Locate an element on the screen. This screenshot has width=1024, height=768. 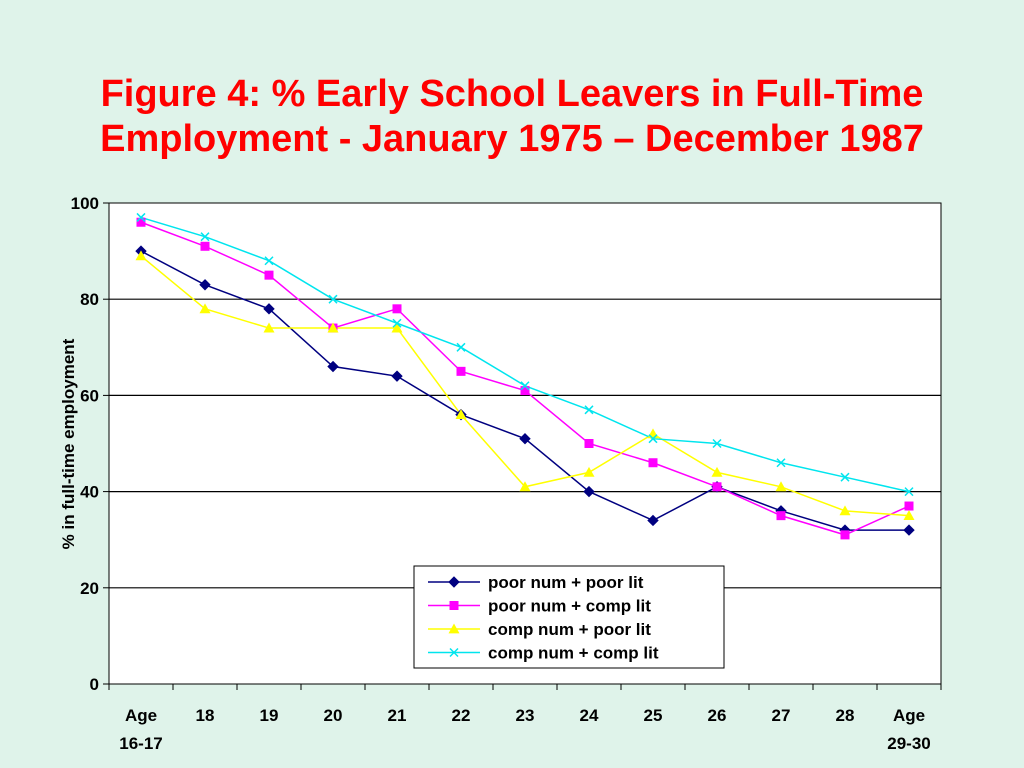
x-axis-ticks: Age 16-17 18 19 20 21 22 23 24 25 26 27 28 Age 29-30 is located at coordinates (525, 718).